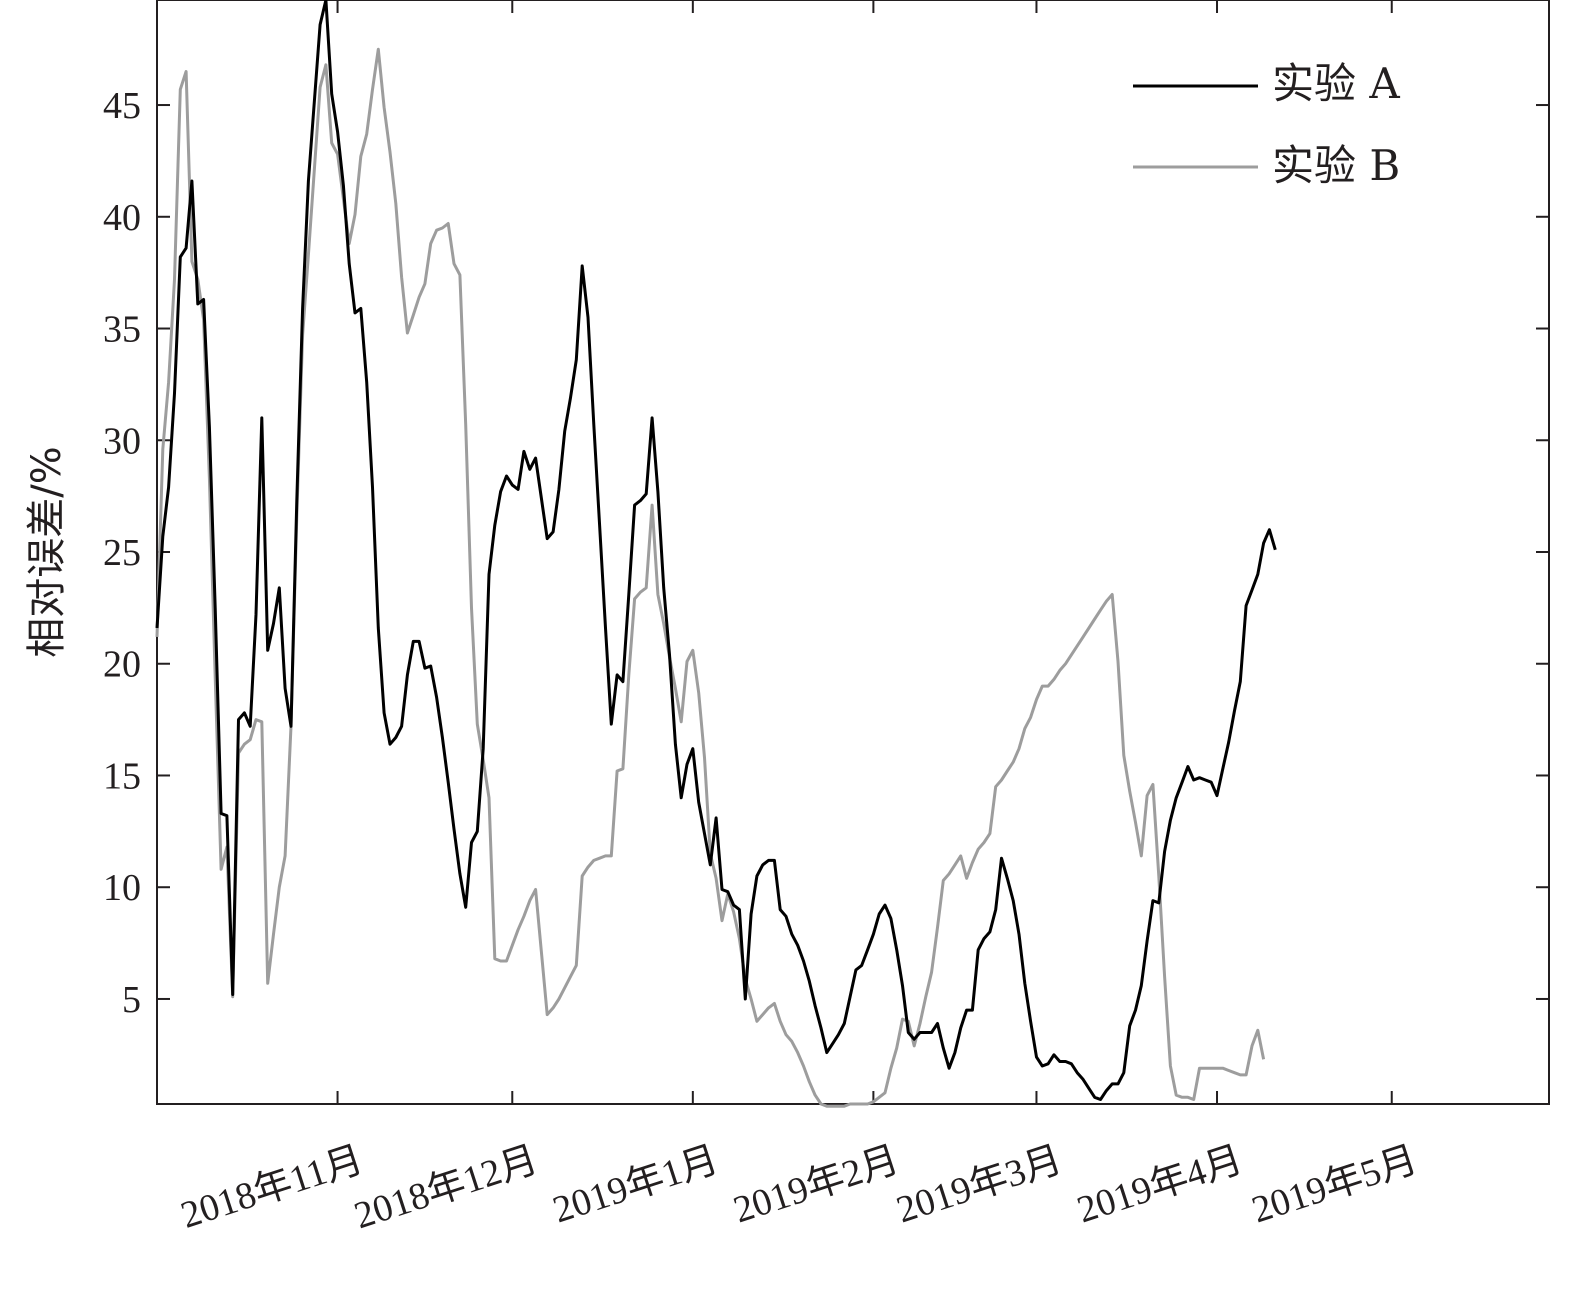 This screenshot has height=1294, width=1575. I want to click on x-tick-label: 2019年5月, so click(1335, 1185).